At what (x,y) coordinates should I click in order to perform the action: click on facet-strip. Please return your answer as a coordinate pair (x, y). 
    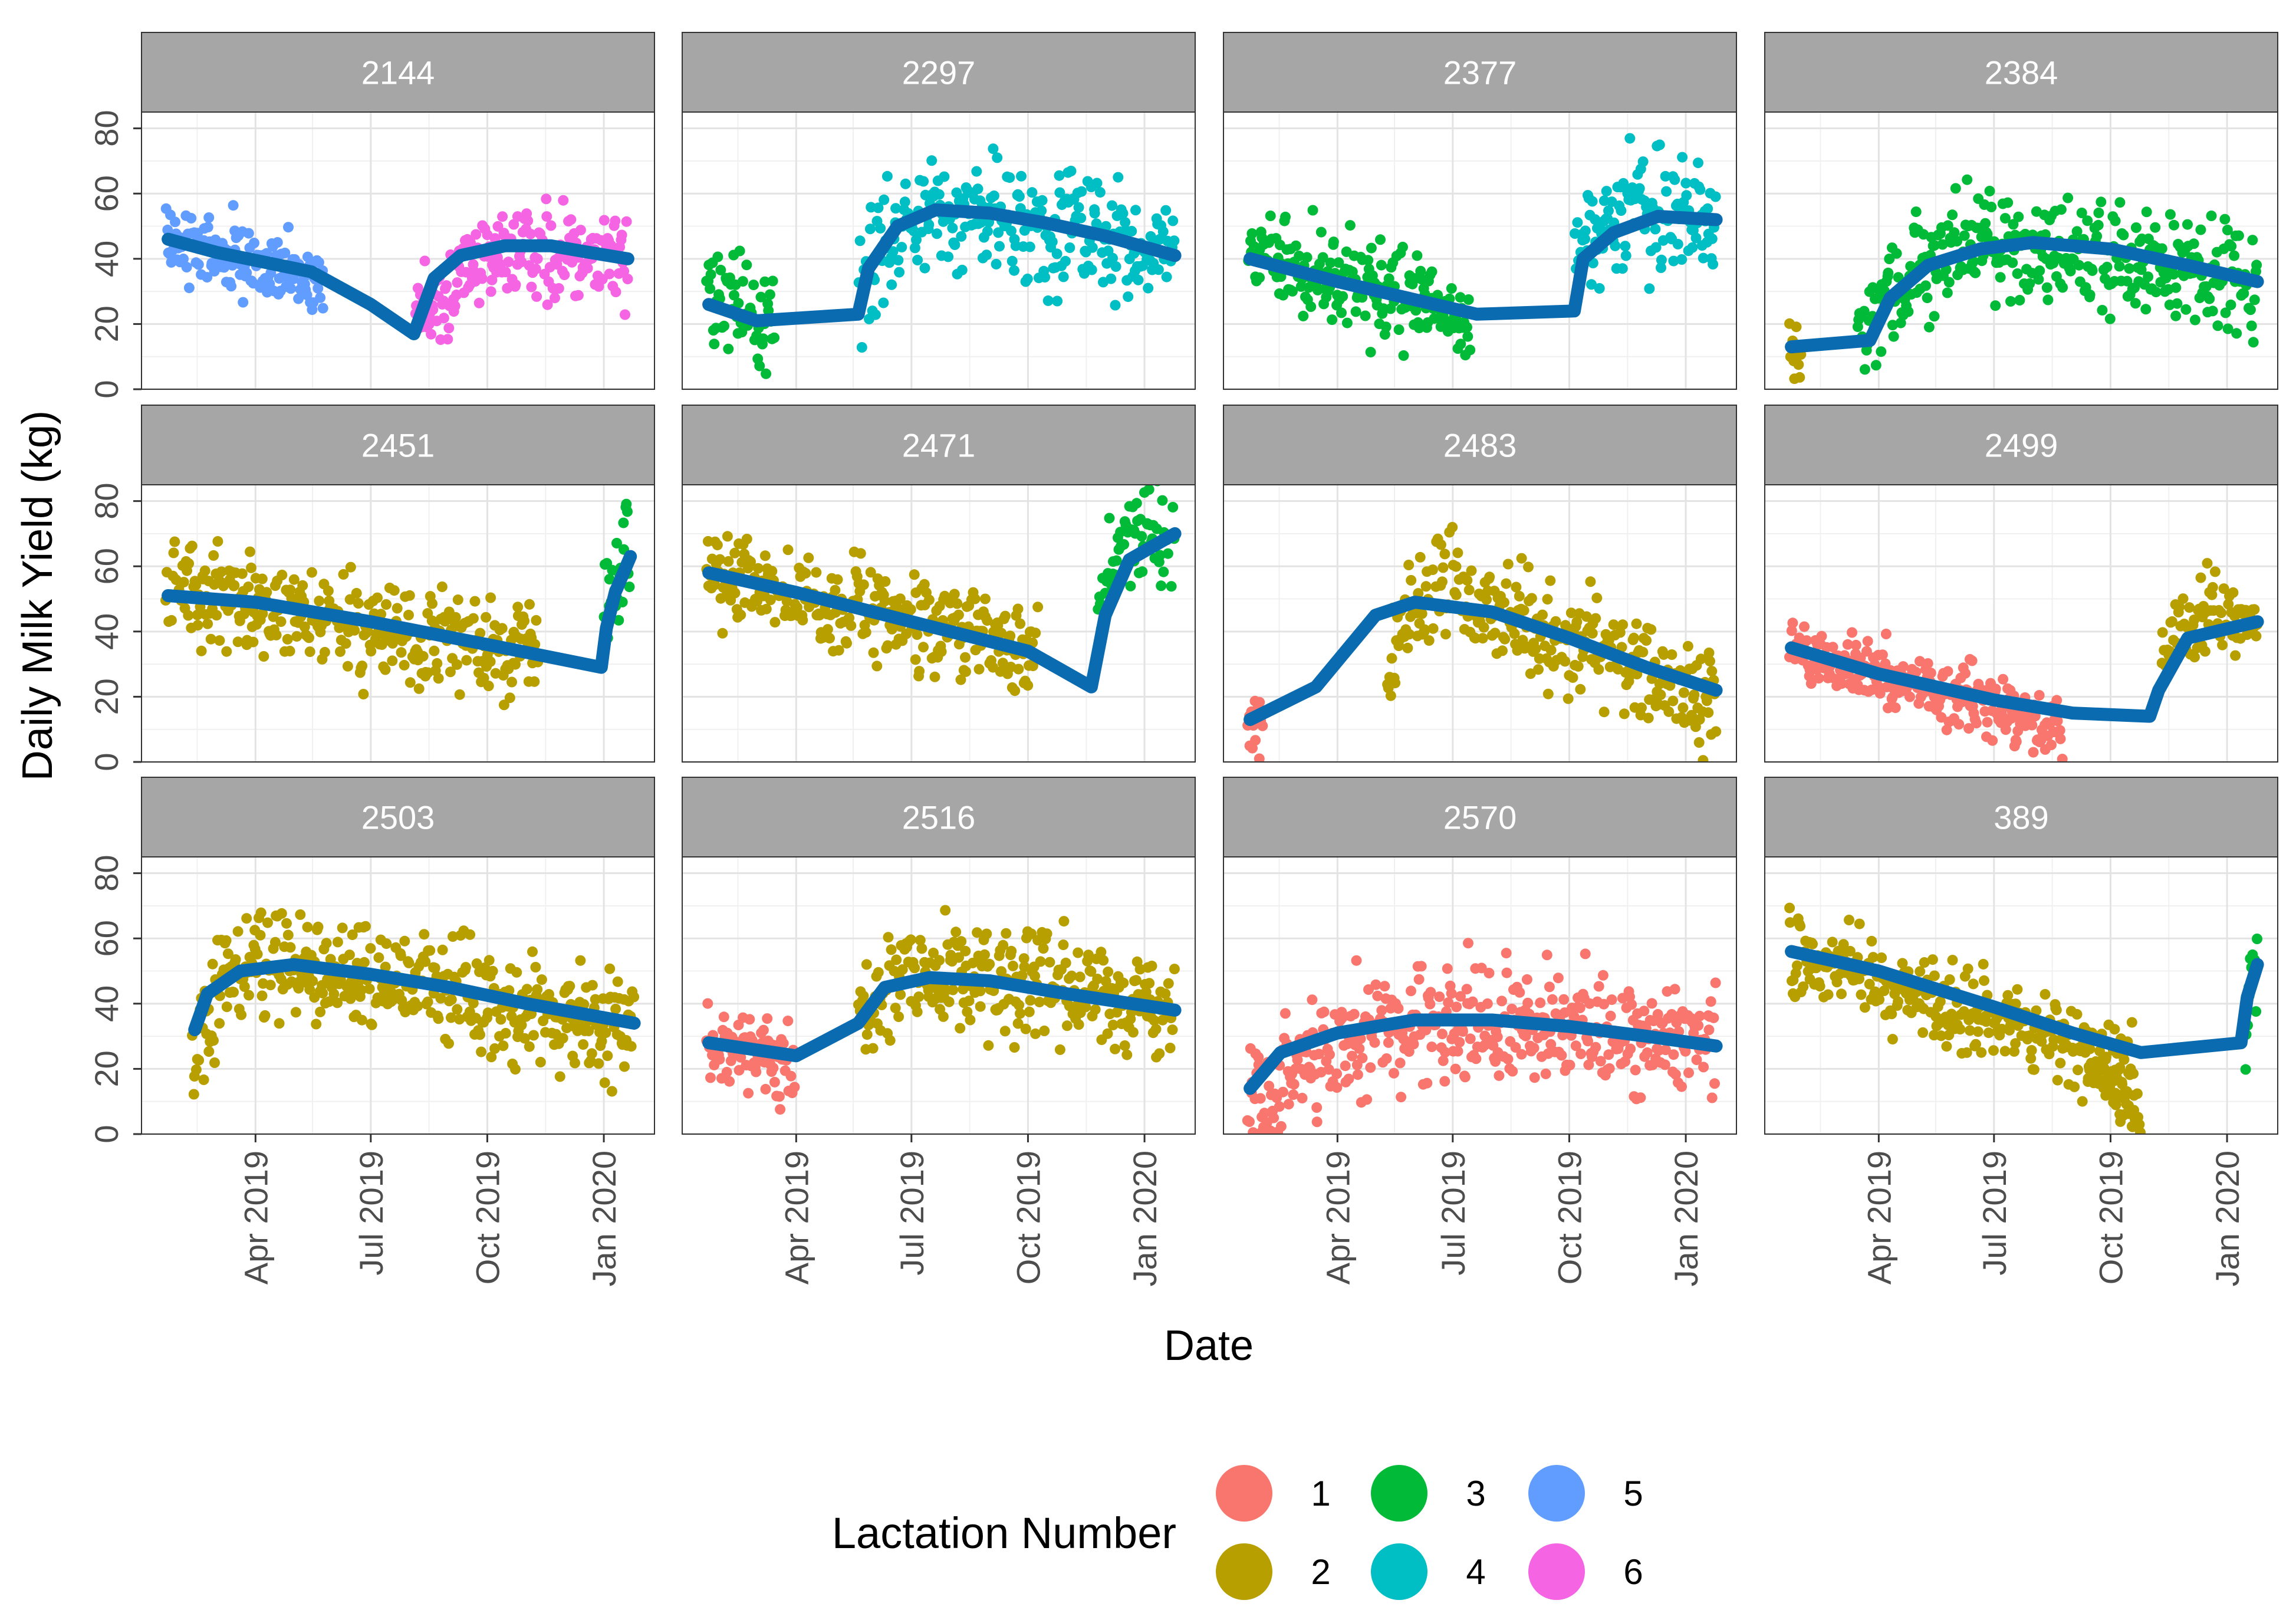
    Looking at the image, I should click on (2021, 817).